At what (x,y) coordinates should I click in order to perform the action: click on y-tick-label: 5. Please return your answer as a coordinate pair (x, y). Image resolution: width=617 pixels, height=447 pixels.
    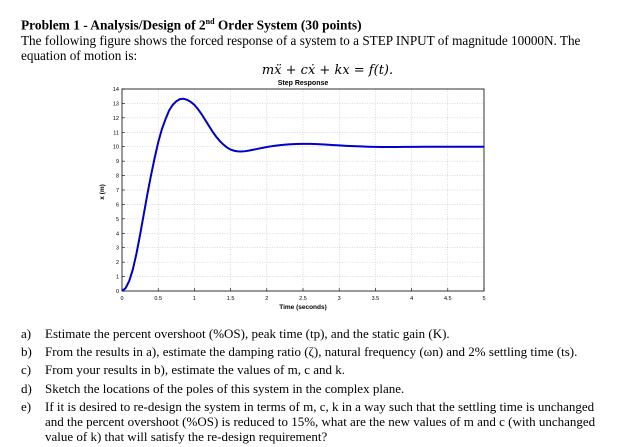
    Looking at the image, I should click on (117, 220).